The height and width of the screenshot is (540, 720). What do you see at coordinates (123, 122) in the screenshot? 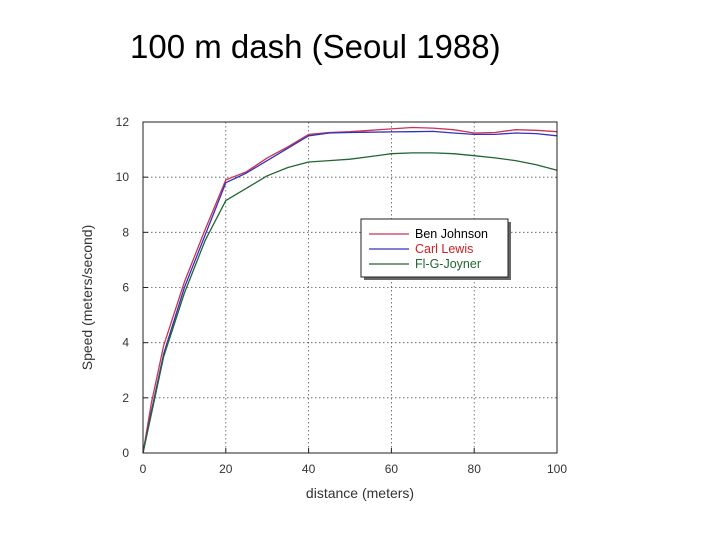
I see `y-tick-label: 12` at bounding box center [123, 122].